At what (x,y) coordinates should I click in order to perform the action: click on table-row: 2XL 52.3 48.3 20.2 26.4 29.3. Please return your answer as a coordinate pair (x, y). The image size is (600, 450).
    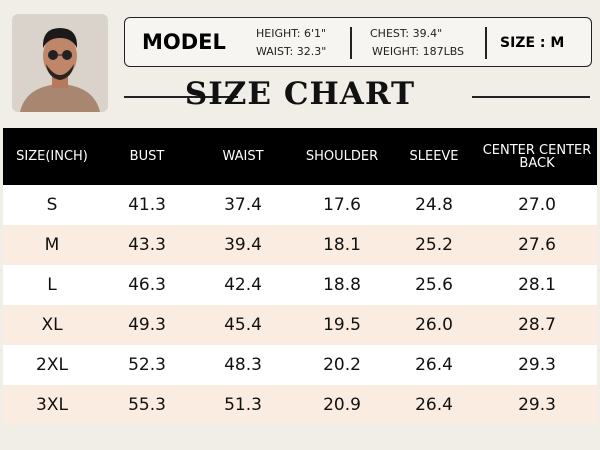
    Looking at the image, I should click on (300, 365).